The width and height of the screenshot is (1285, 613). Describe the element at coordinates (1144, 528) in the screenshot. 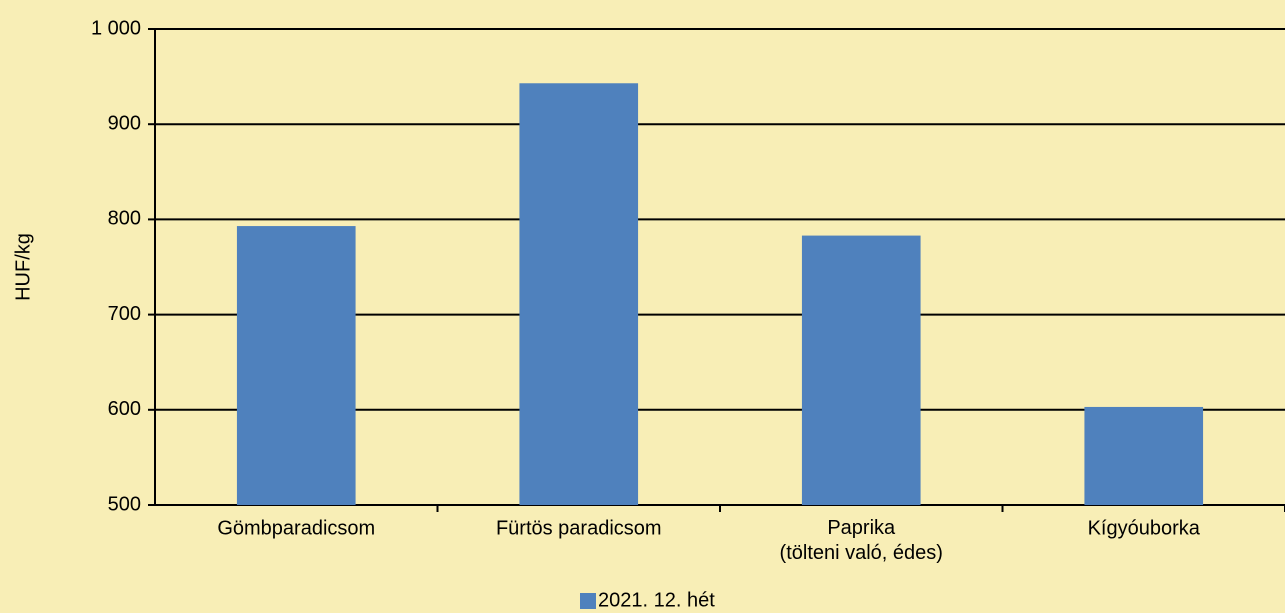

I see `x-tick-label: Kígyóuborka` at that location.